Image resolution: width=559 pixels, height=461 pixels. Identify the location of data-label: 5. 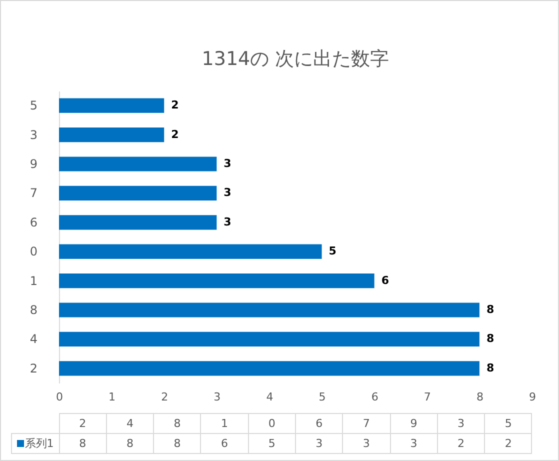
(332, 251).